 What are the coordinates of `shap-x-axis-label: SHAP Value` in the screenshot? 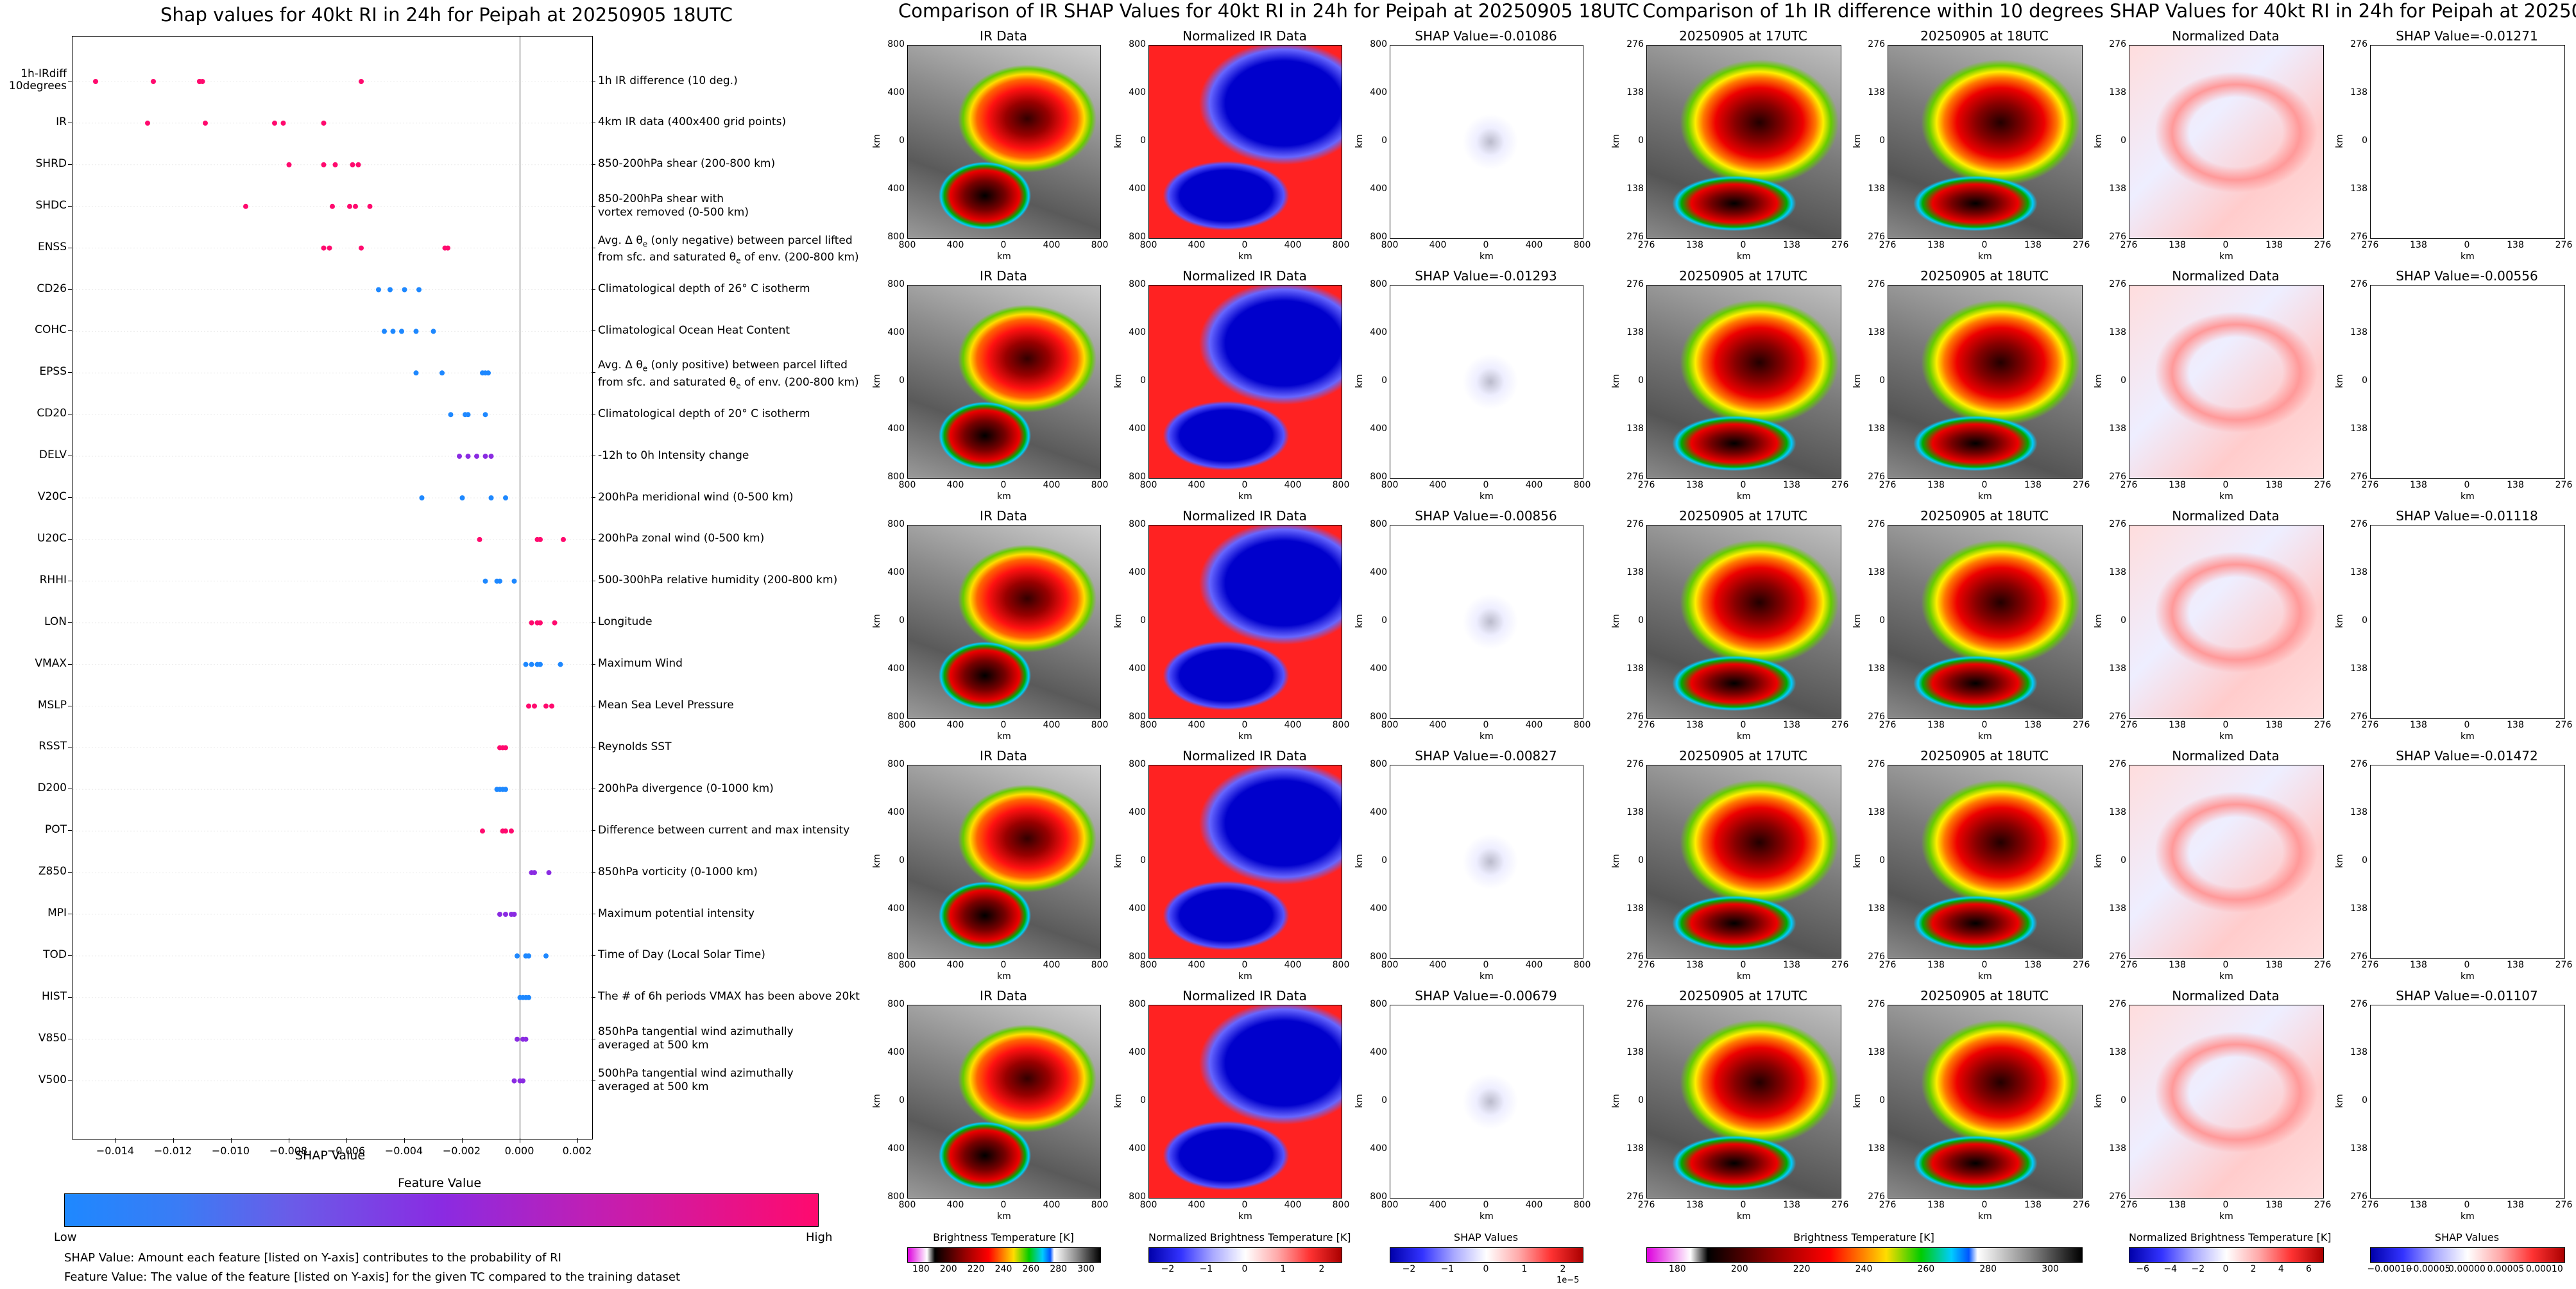 It's located at (330, 1155).